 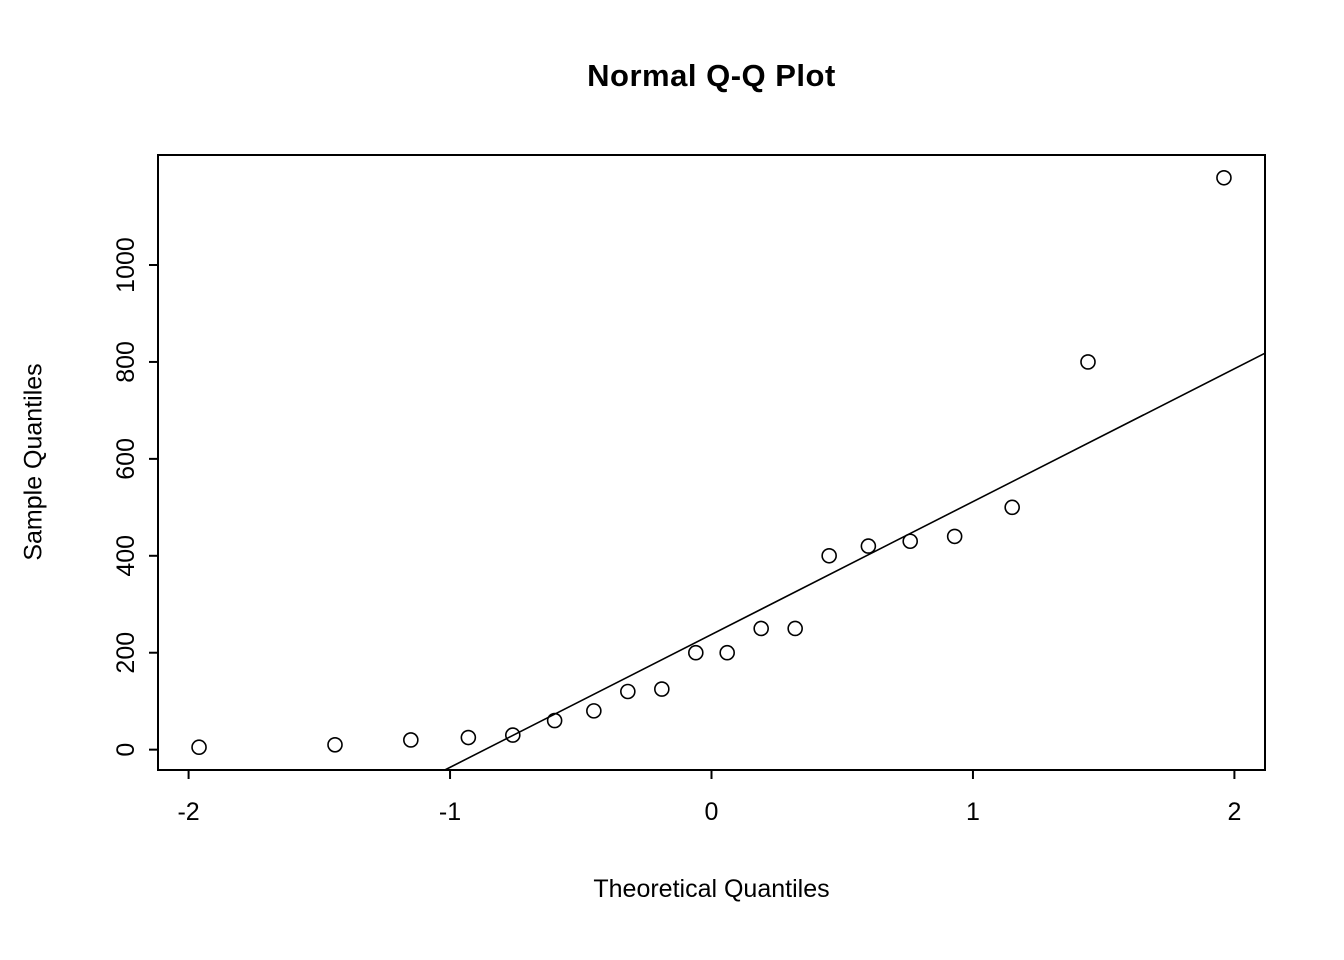 What do you see at coordinates (126, 362) in the screenshot?
I see `y-tick-label: 800` at bounding box center [126, 362].